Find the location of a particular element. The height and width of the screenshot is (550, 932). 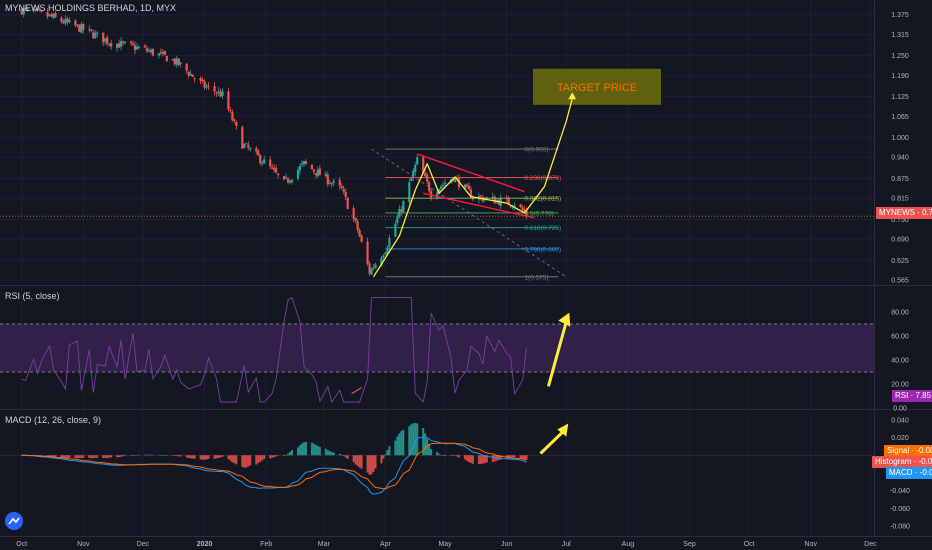

macd-tick-label: -0.080 is located at coordinates (900, 527).